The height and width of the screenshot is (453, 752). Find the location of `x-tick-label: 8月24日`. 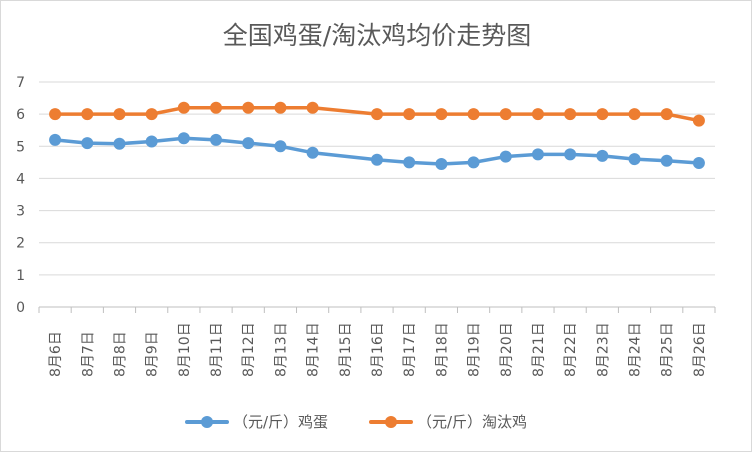

x-tick-label: 8月24日 is located at coordinates (636, 349).